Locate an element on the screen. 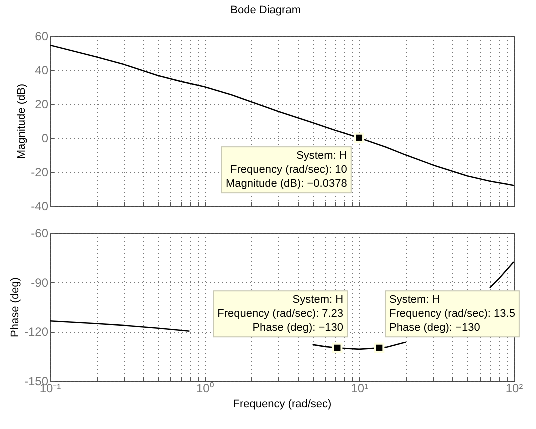 This screenshot has width=536, height=429. y-tick-label: 0 is located at coordinates (45, 139).